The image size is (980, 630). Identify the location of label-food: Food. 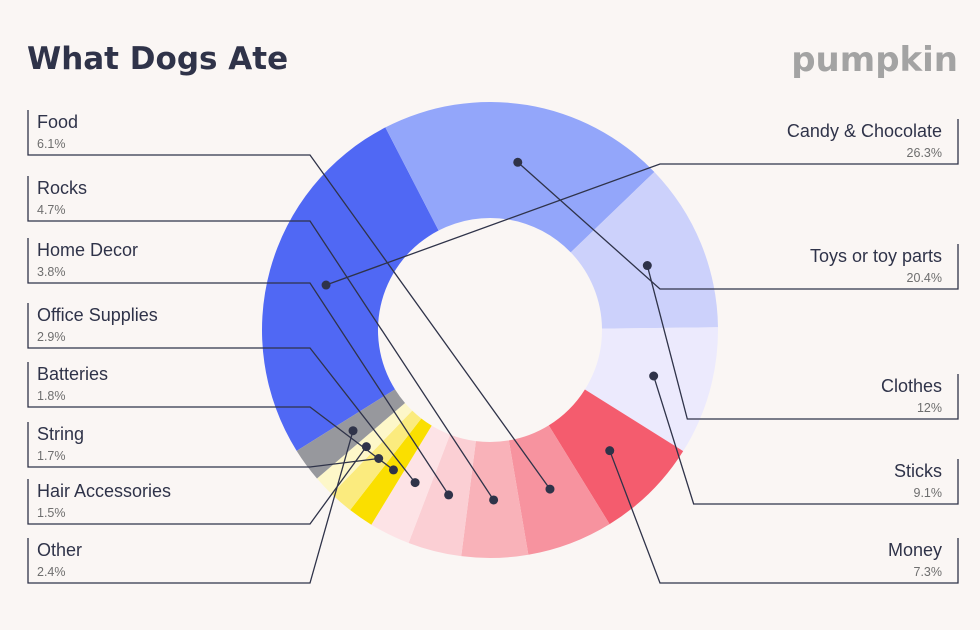
(57, 122).